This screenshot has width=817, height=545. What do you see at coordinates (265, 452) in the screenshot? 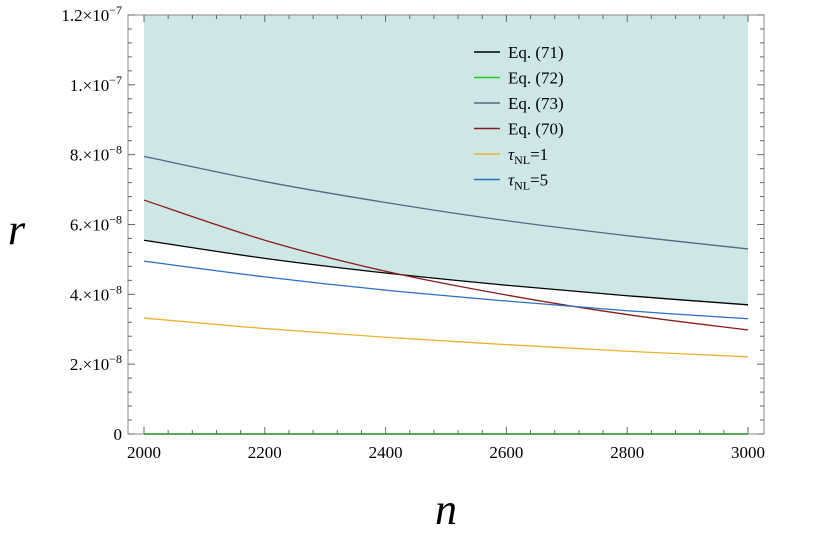
I see `x-tick-label: 2200` at bounding box center [265, 452].